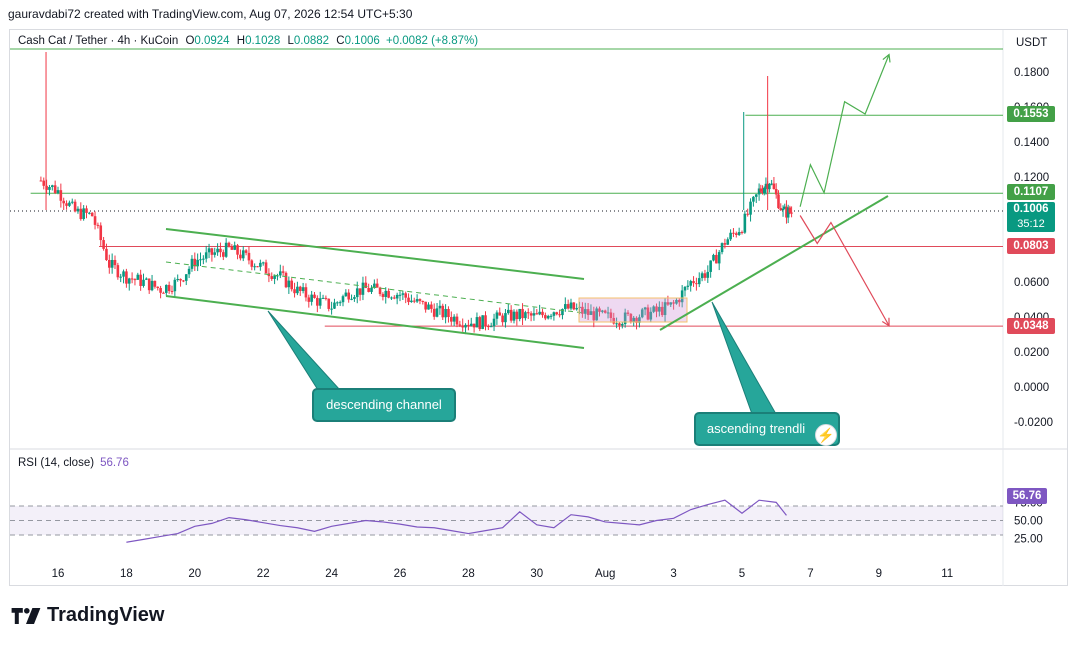 The image size is (1080, 647). Describe the element at coordinates (1031, 353) in the screenshot. I see `y-tick-label: 0.0200` at that location.